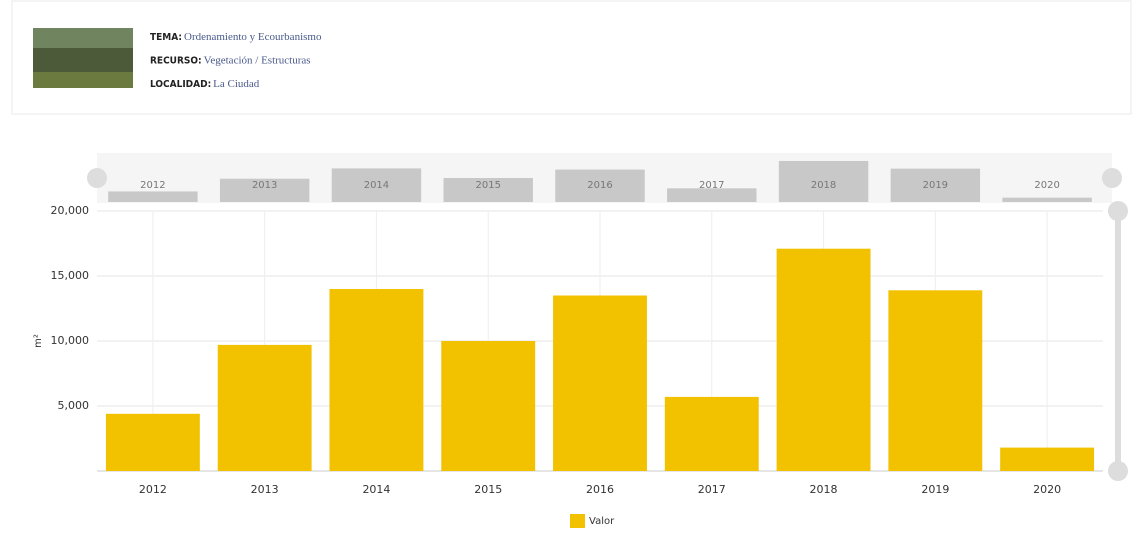  What do you see at coordinates (577, 521) in the screenshot?
I see `legend-swatch` at bounding box center [577, 521].